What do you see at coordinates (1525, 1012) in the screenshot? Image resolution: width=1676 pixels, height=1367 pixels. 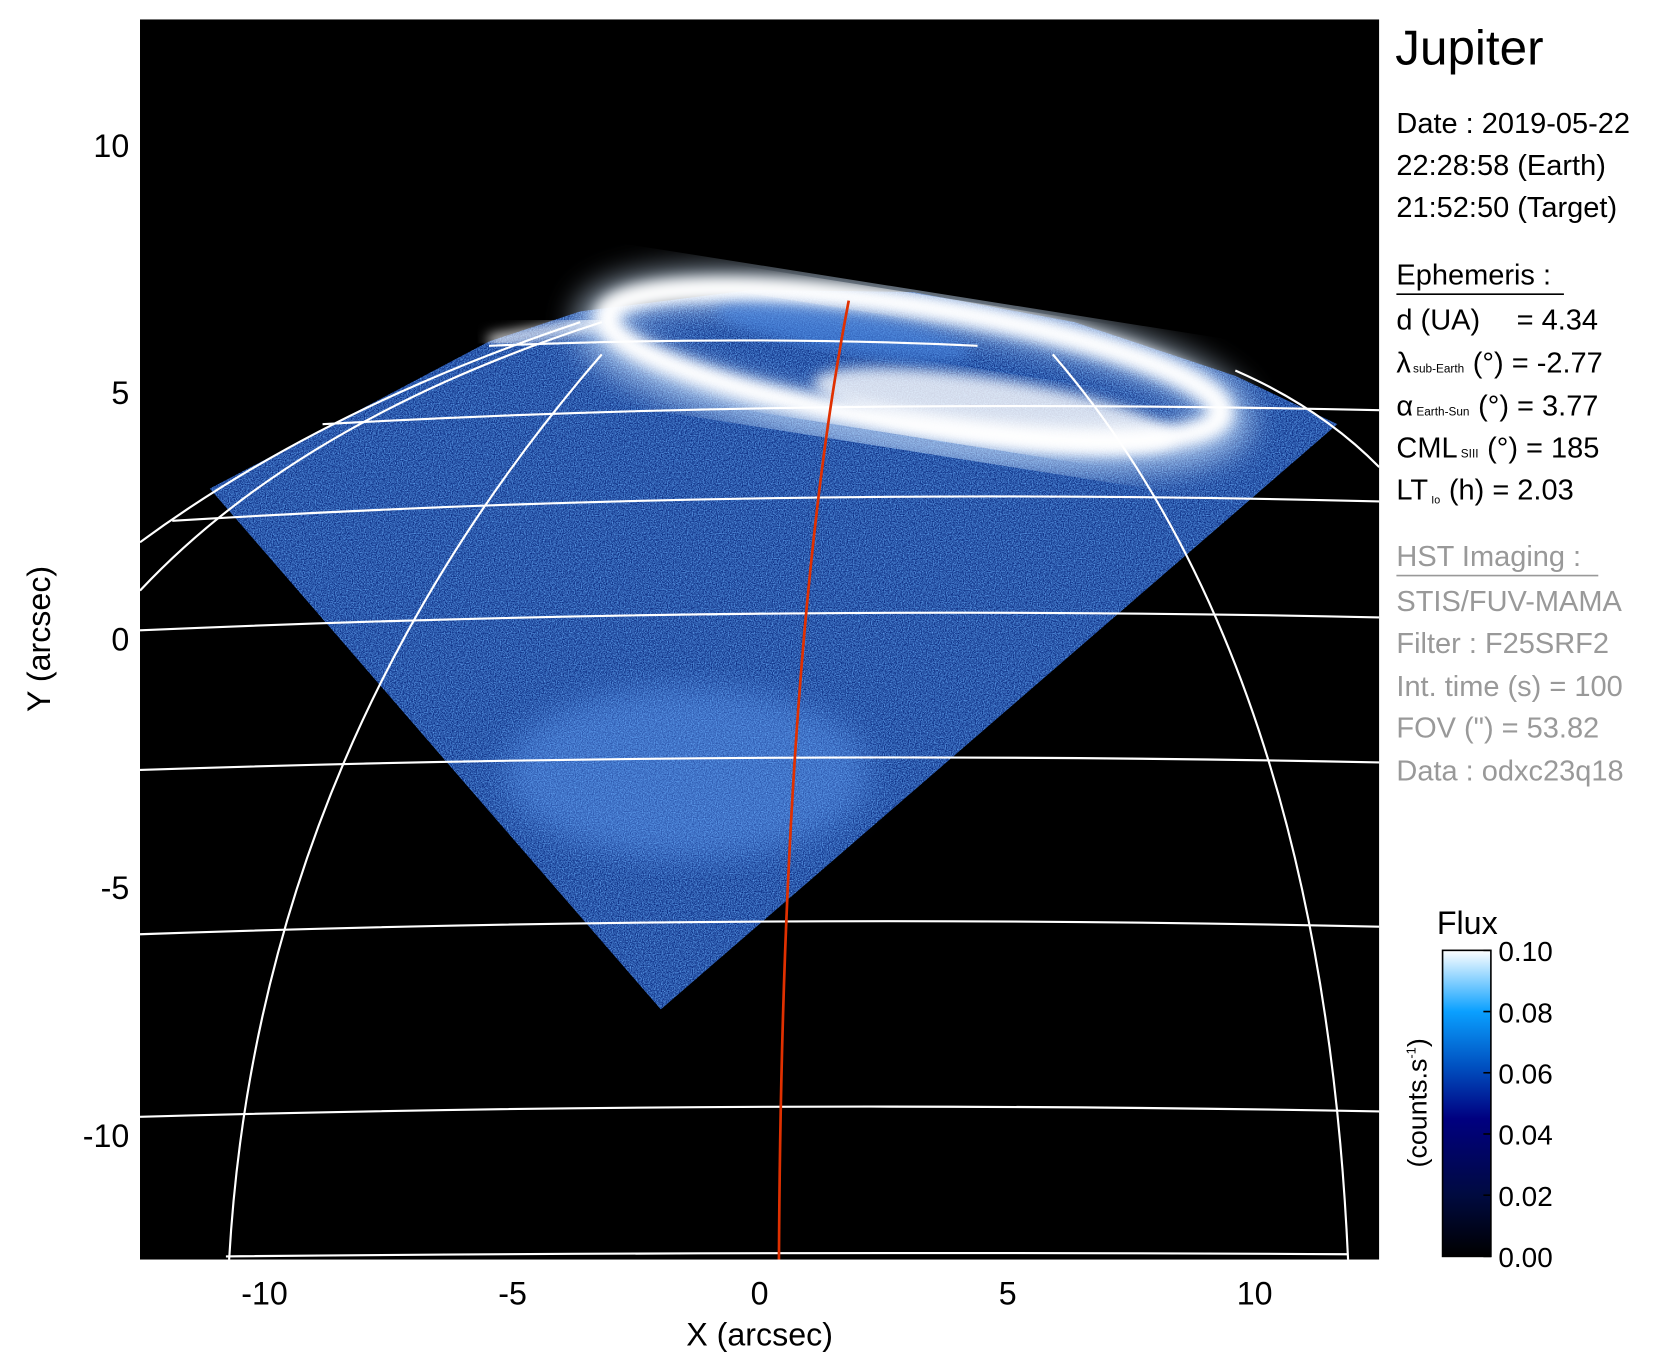 I see `colorbar-tick-label: 0.08` at bounding box center [1525, 1012].